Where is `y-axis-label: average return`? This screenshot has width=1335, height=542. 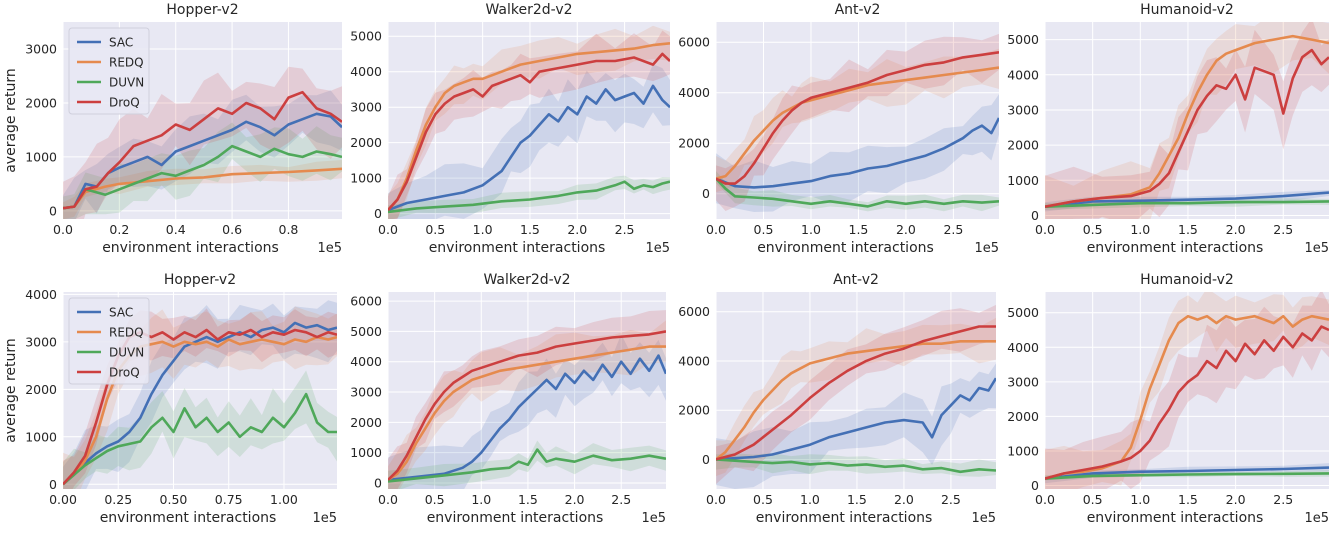 y-axis-label: average return is located at coordinates (11, 120).